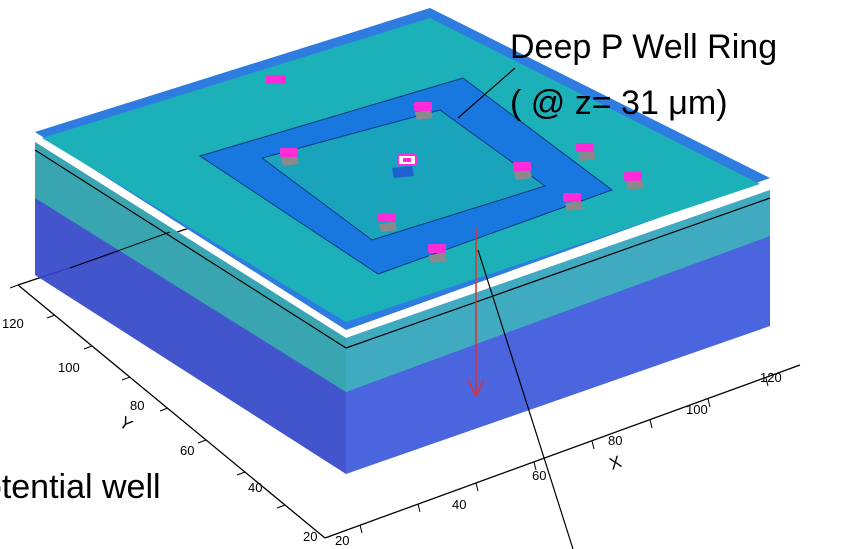 This screenshot has width=865, height=549. What do you see at coordinates (615, 440) in the screenshot?
I see `x-tick-label: 80` at bounding box center [615, 440].